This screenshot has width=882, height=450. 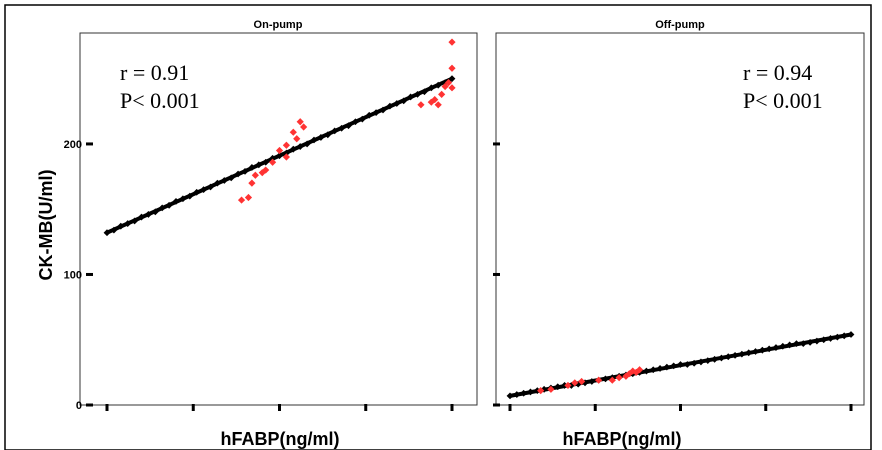 I want to click on annotation-r-on-pump: r = 0.91, so click(x=154, y=72).